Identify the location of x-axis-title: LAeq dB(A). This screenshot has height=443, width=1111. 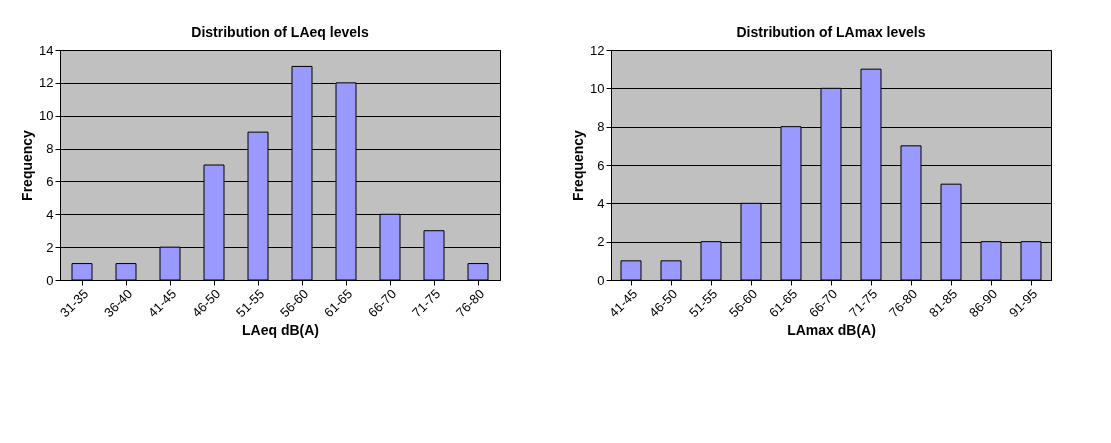
(280, 330).